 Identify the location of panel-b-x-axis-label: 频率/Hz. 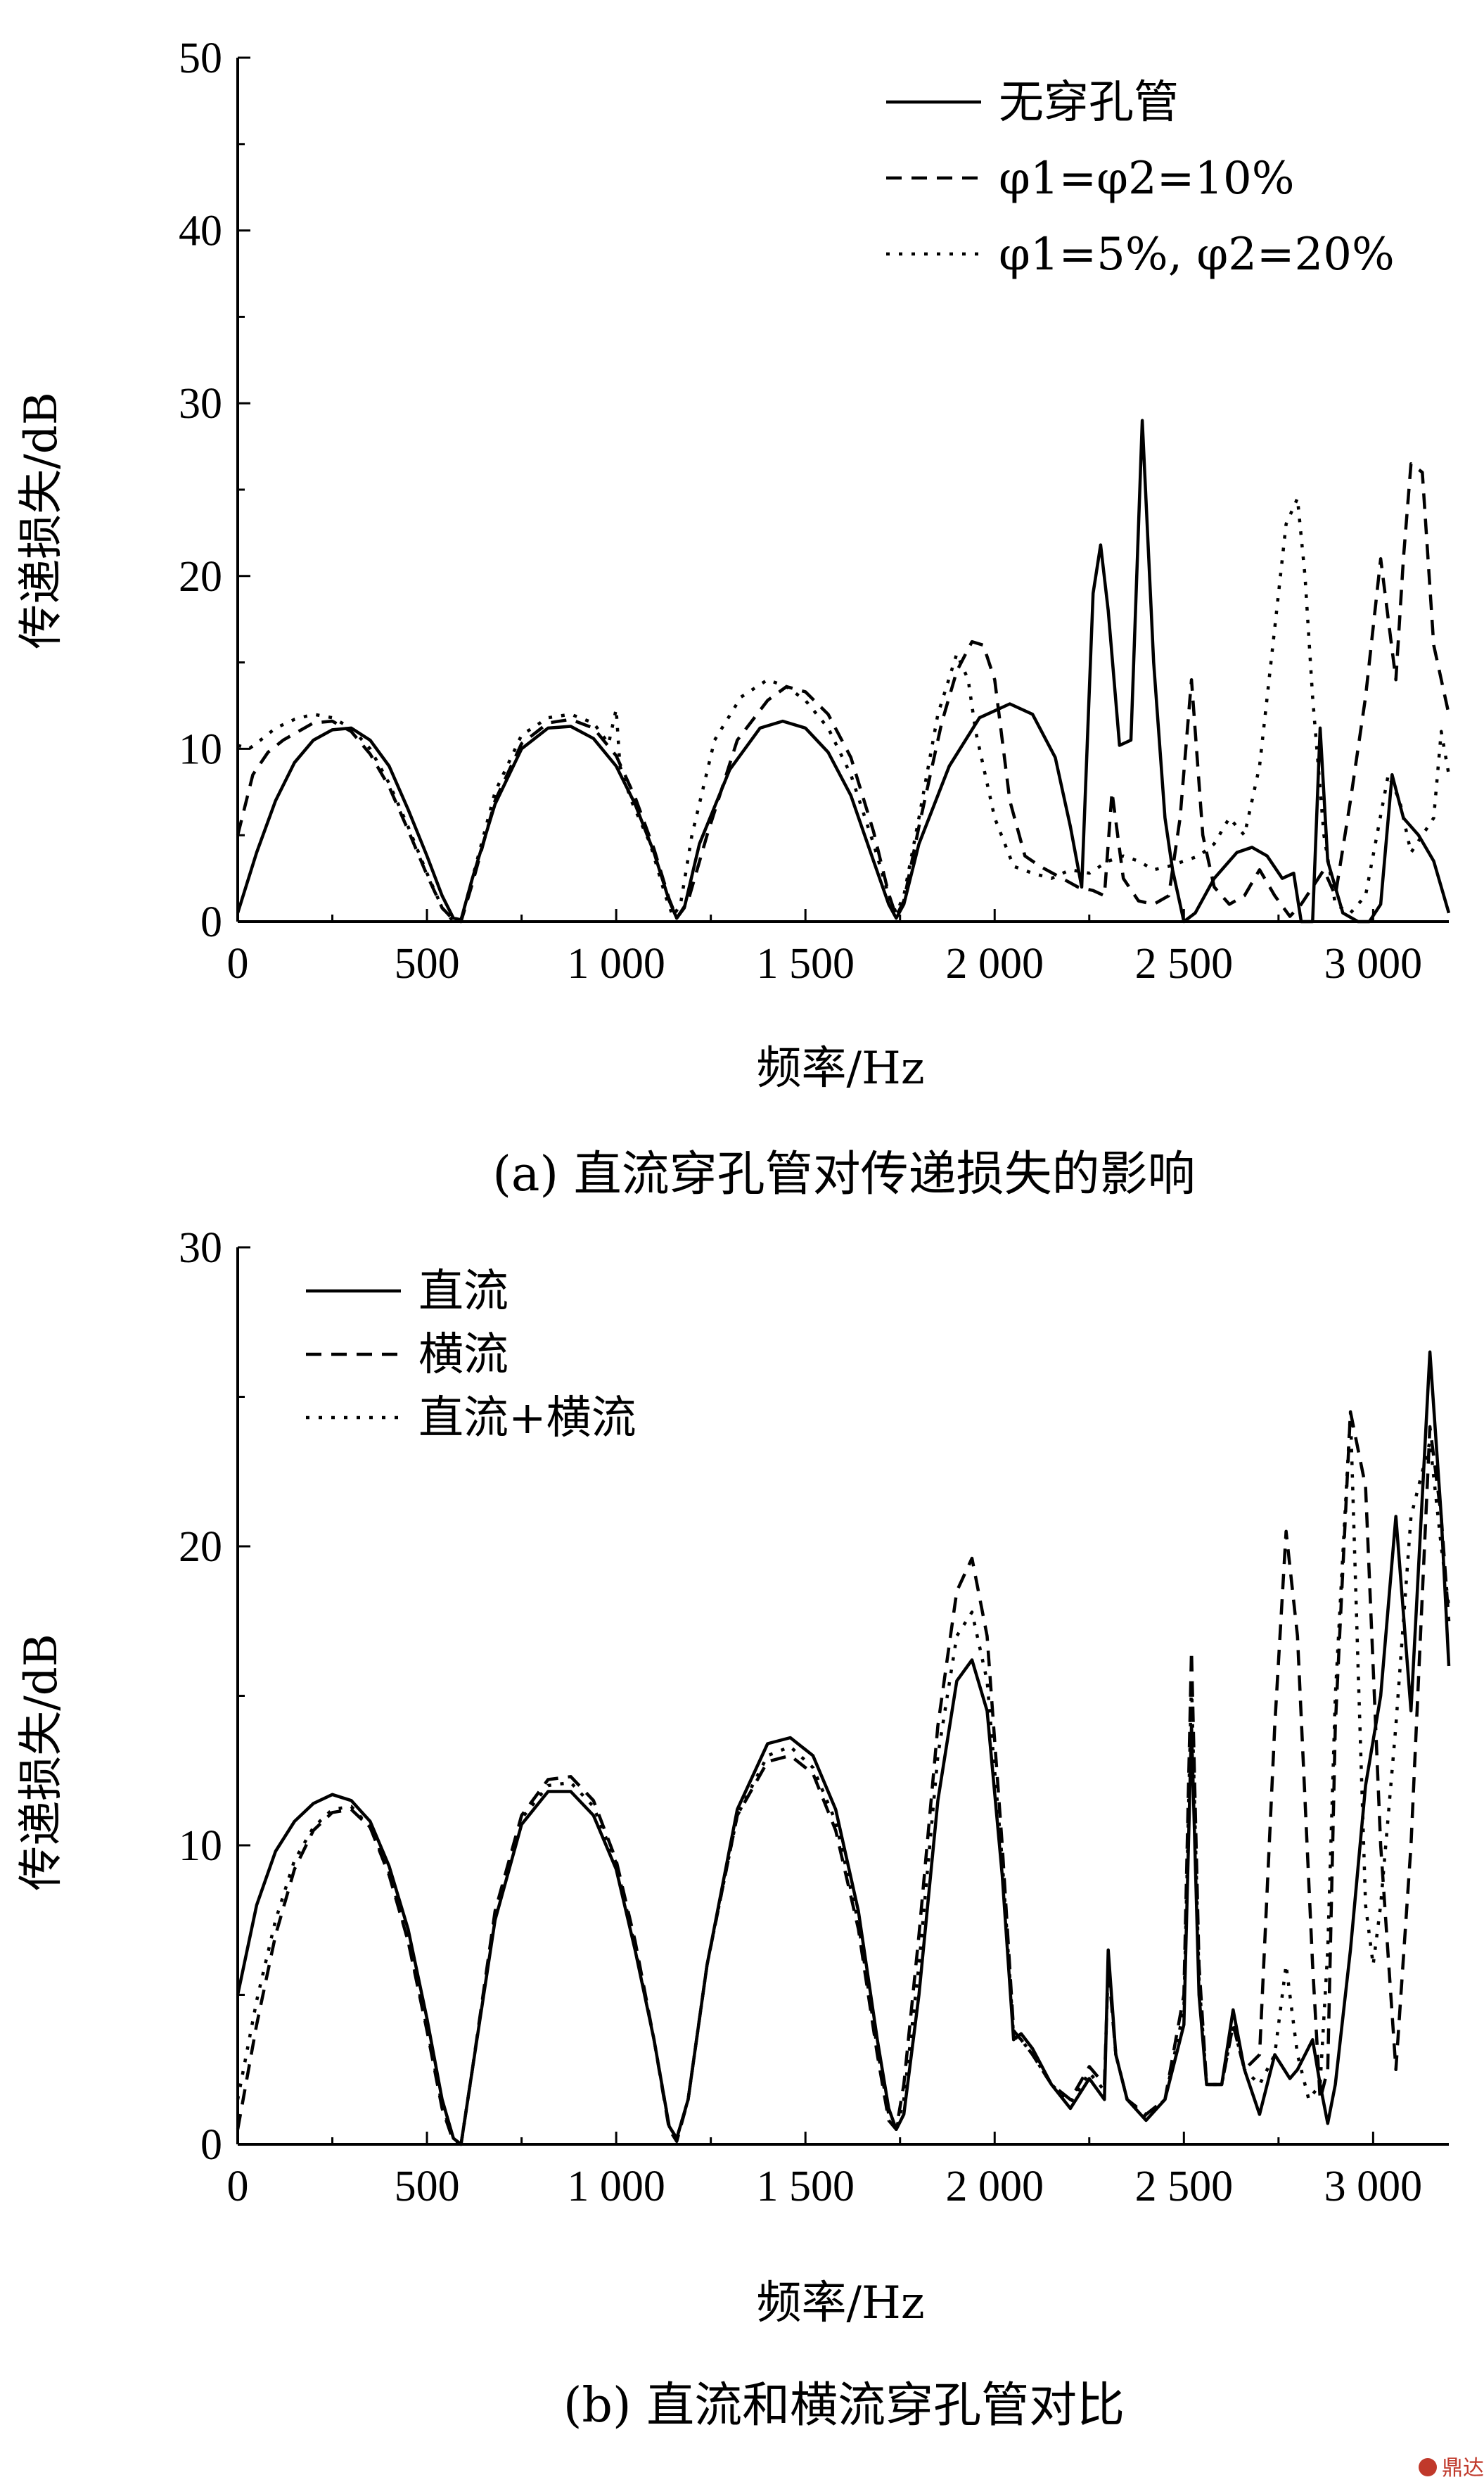
(840, 2303).